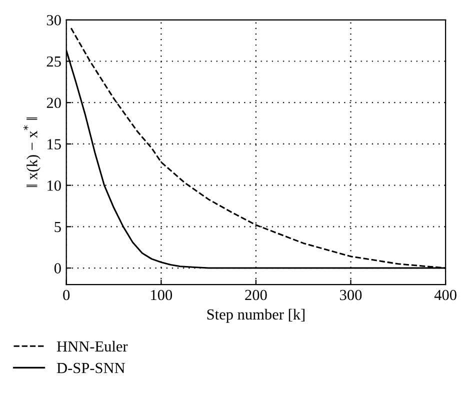 This screenshot has height=398, width=474. What do you see at coordinates (31, 152) in the screenshot?
I see `y-axis-title: ‖ x(k) − x$^{*}$ ‖` at bounding box center [31, 152].